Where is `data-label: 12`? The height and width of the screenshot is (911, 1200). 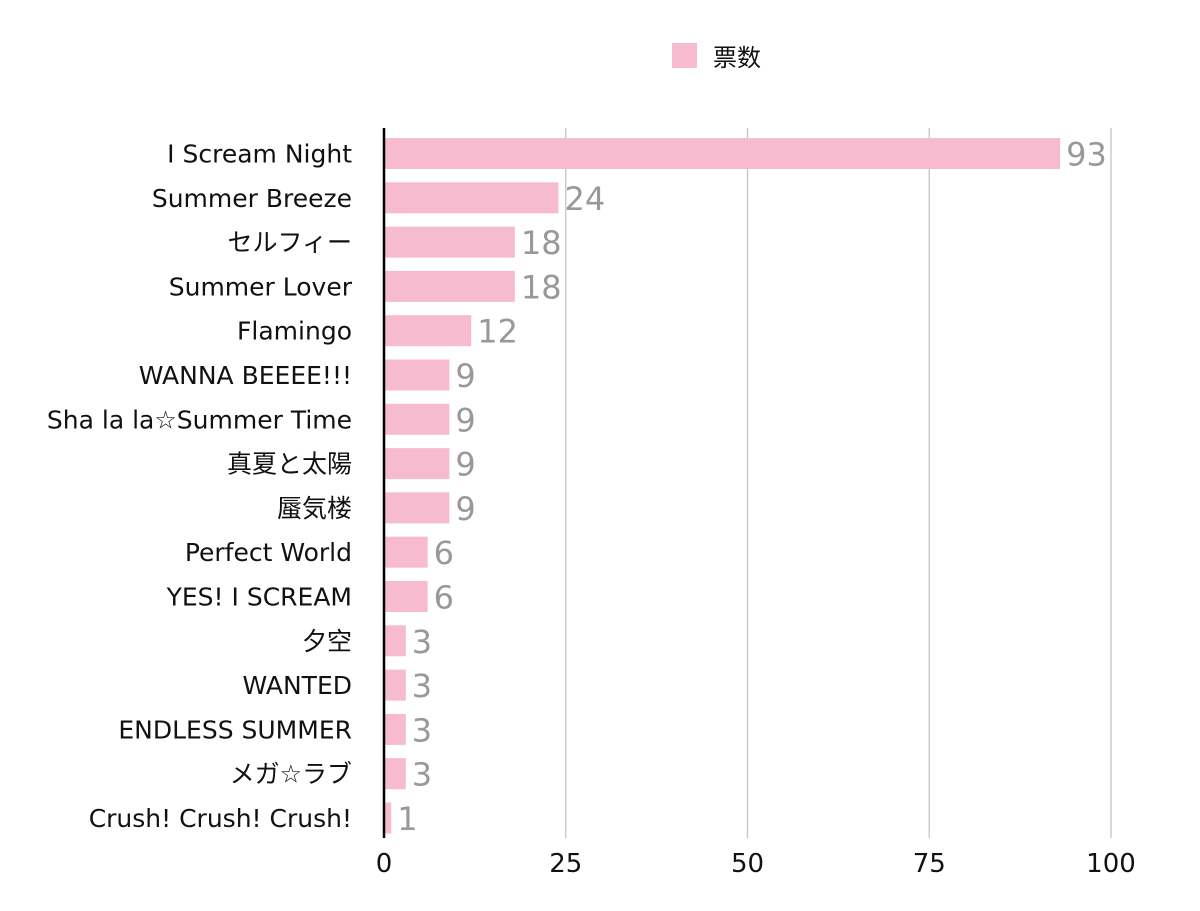 data-label: 12 is located at coordinates (497, 332).